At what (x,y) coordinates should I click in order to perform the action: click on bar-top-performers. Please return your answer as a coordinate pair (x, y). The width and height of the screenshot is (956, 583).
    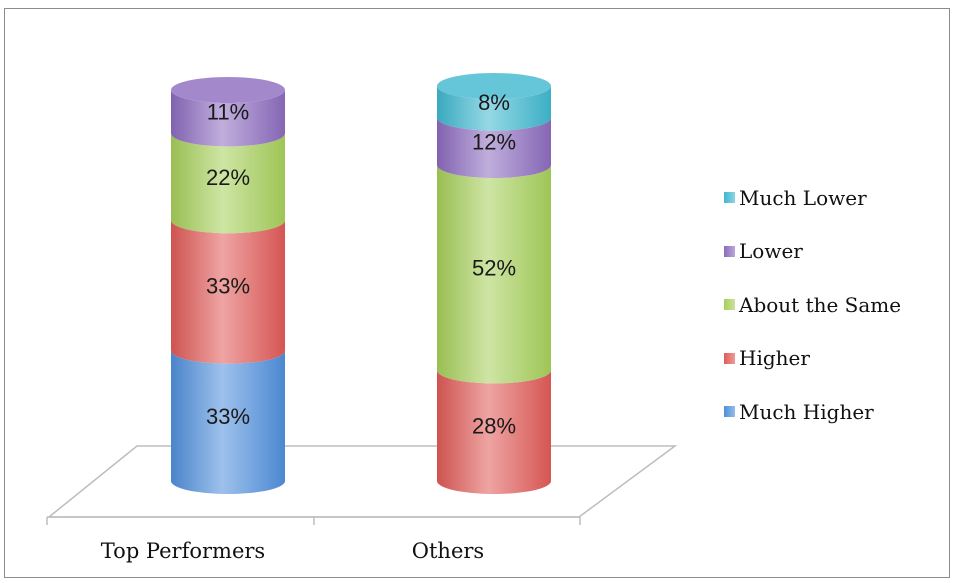
    Looking at the image, I should click on (228, 285).